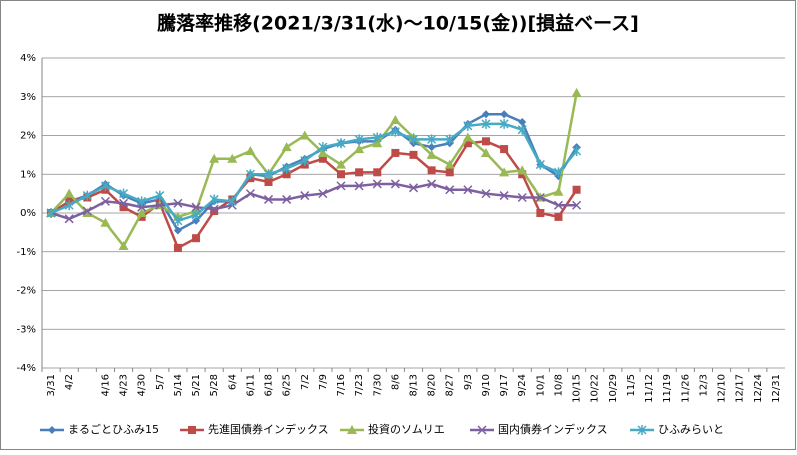 Image resolution: width=797 pixels, height=455 pixels. I want to click on x-tick-label: 8/13, so click(414, 385).